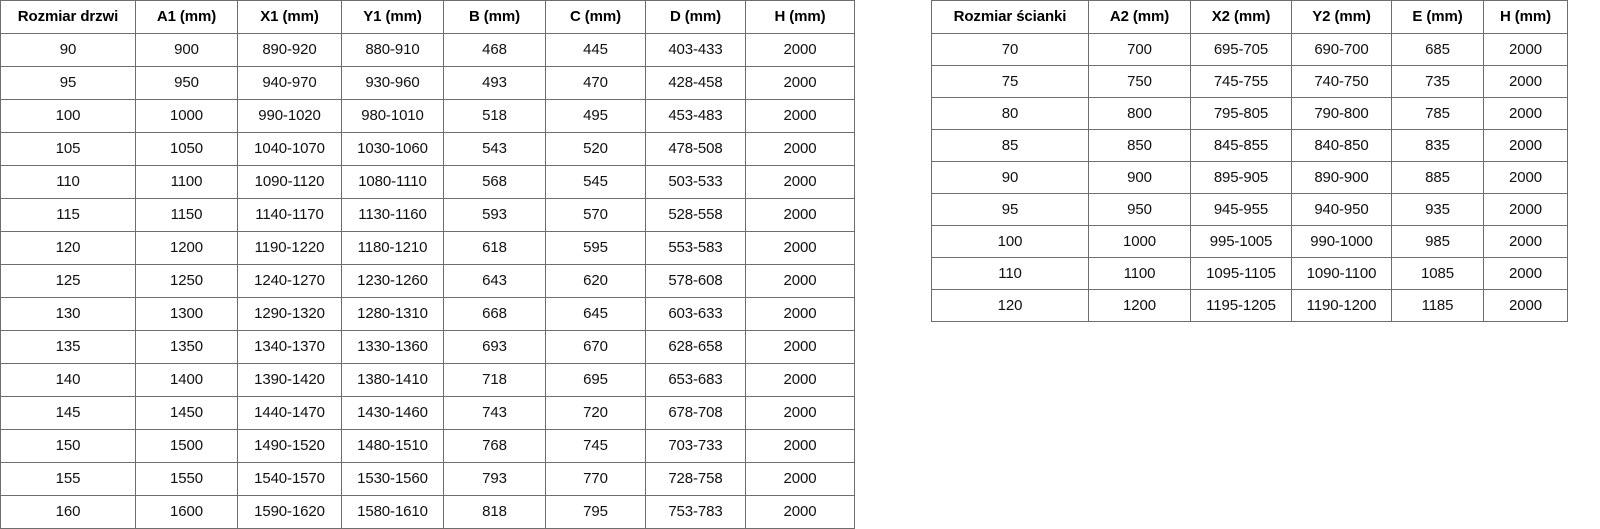 The image size is (1600, 529). What do you see at coordinates (68, 215) in the screenshot?
I see `door-size-cell: 115` at bounding box center [68, 215].